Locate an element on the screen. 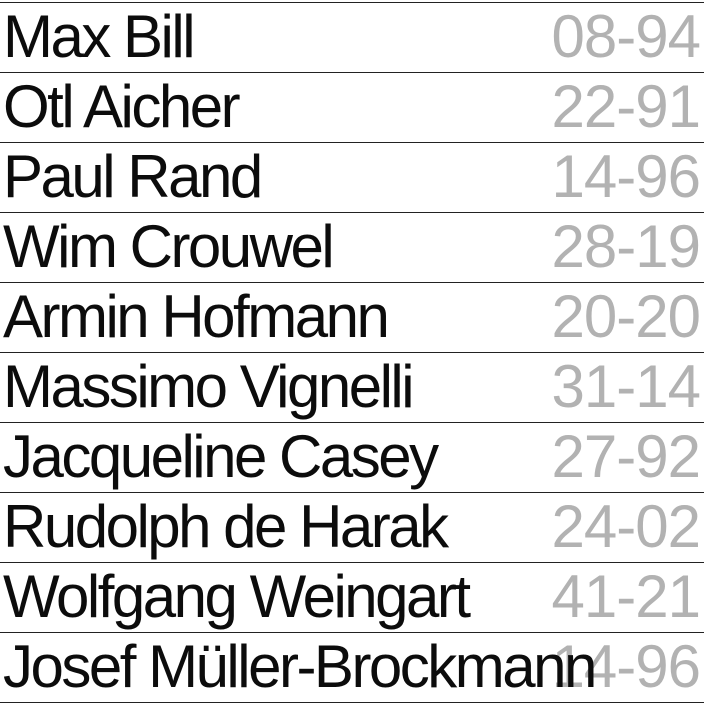 The image size is (704, 704). list-item: Armin Hofmann 20-20 is located at coordinates (352, 318).